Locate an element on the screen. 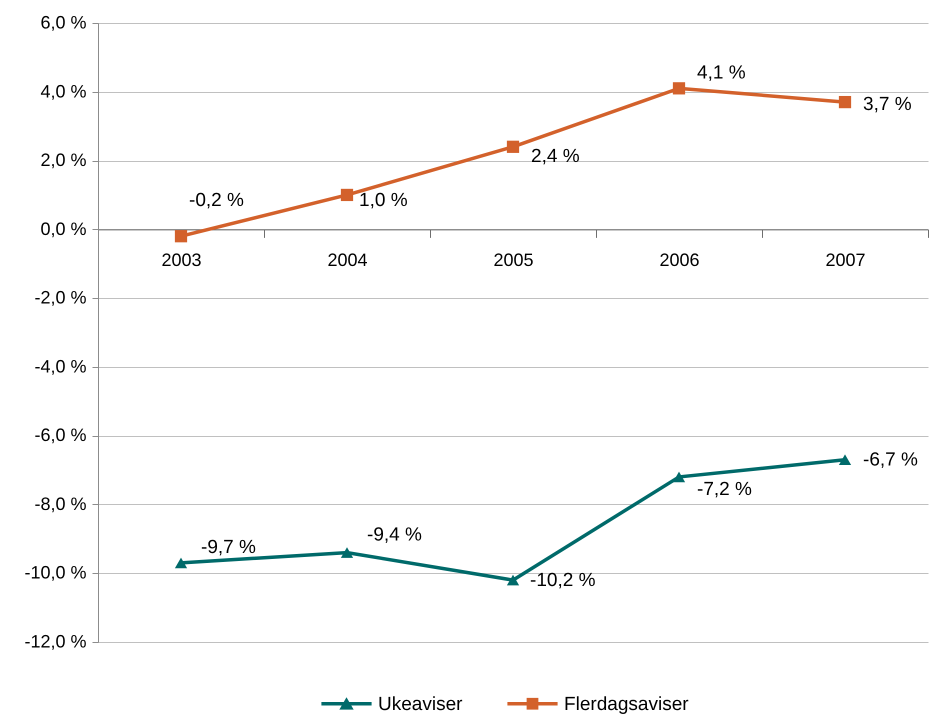  data-label: -10,2 % is located at coordinates (563, 581).